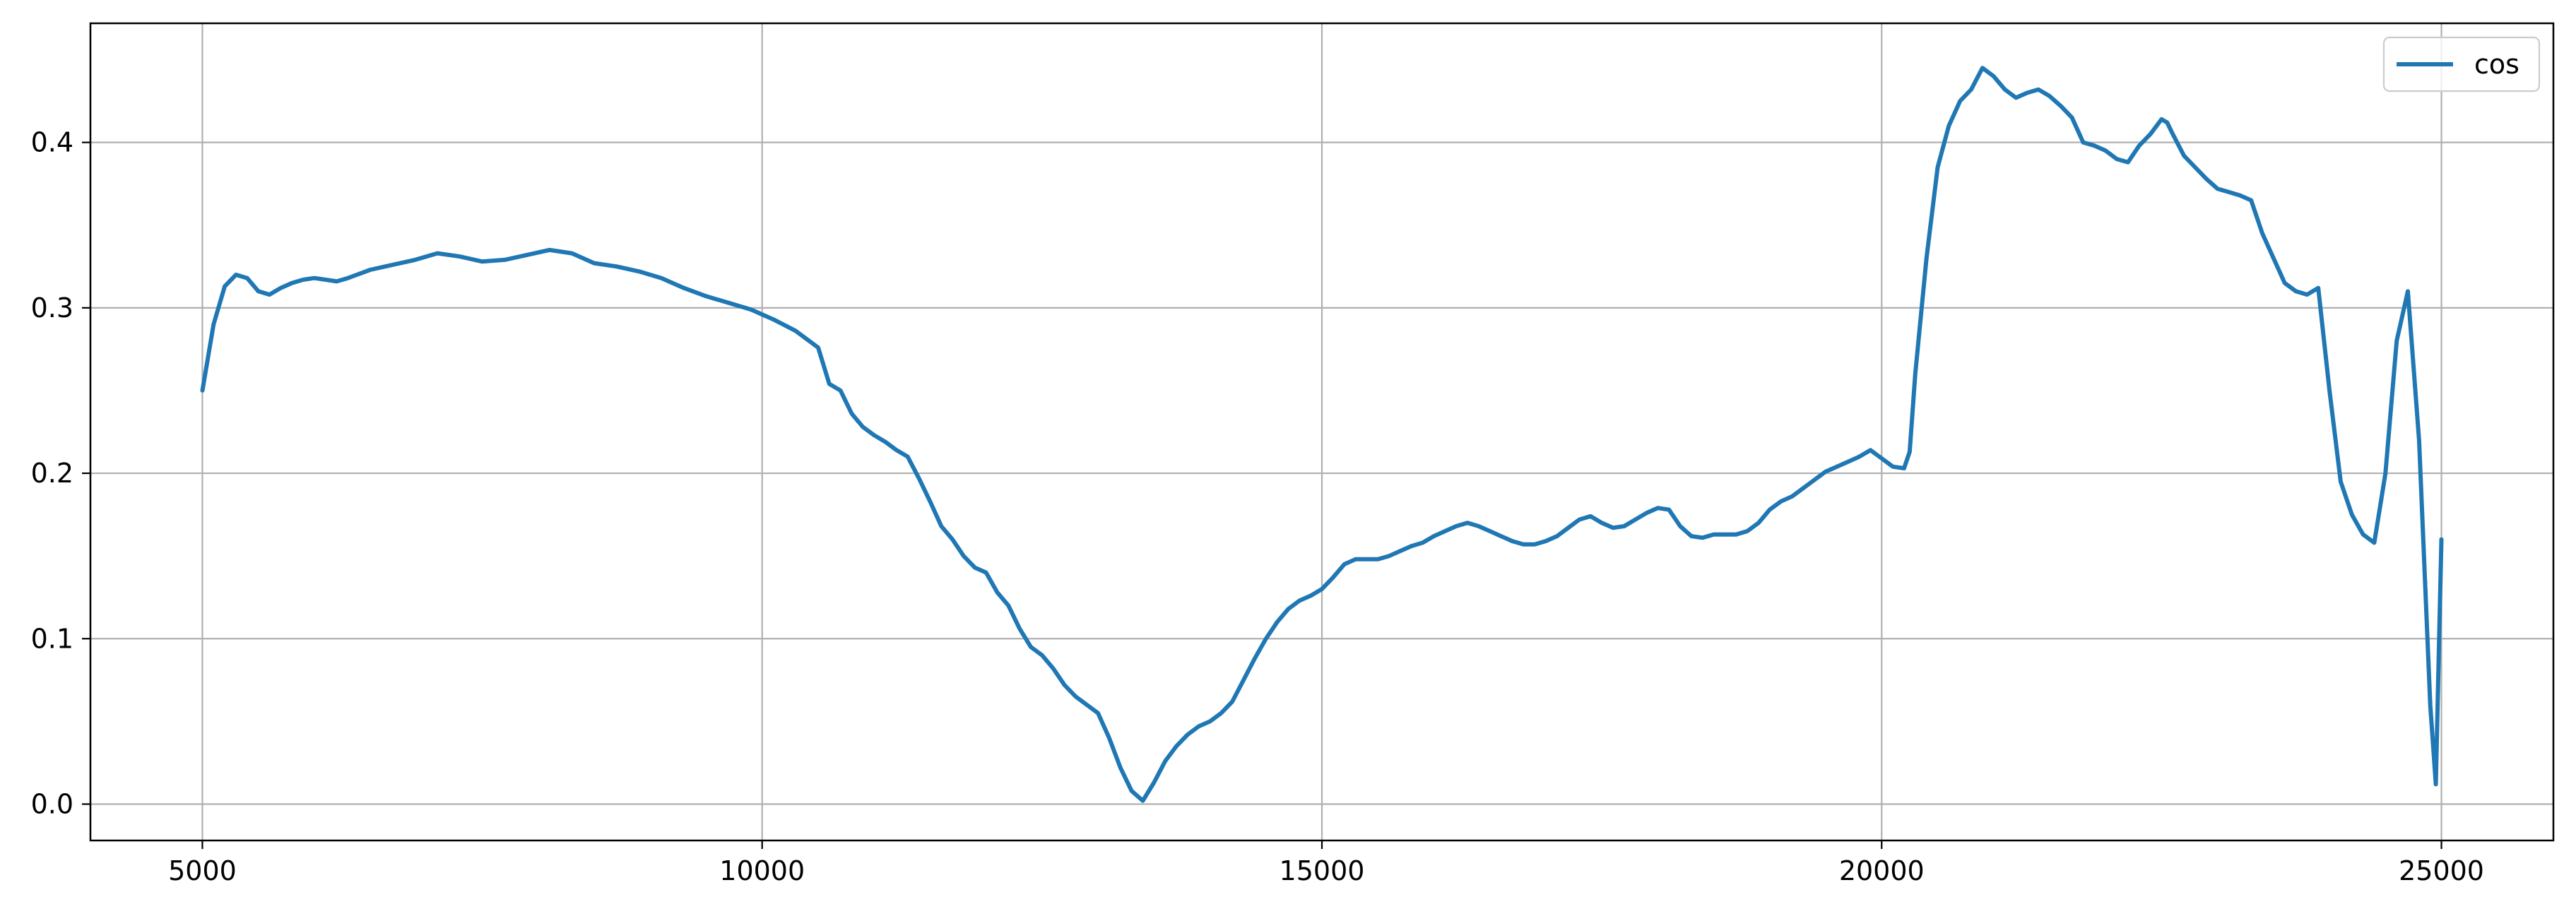 The height and width of the screenshot is (909, 2576). What do you see at coordinates (52, 142) in the screenshot?
I see `y-tick-label: 0.4` at bounding box center [52, 142].